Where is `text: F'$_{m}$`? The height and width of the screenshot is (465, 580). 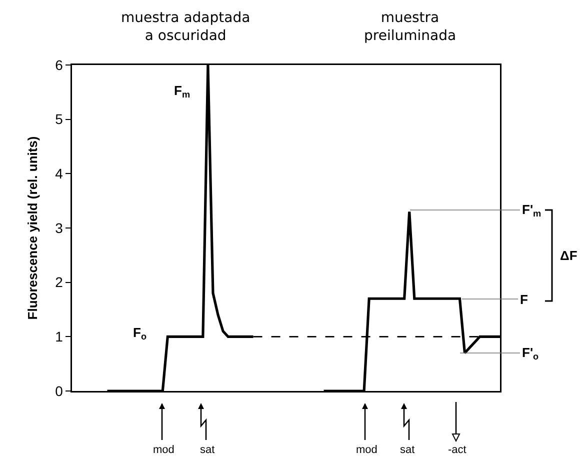 text: F'$_{m}$ is located at coordinates (532, 210).